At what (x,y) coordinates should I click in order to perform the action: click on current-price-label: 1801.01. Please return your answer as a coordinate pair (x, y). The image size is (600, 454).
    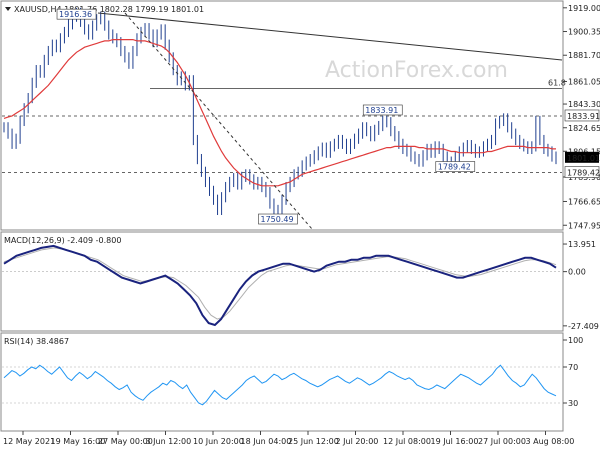
    Looking at the image, I should click on (583, 158).